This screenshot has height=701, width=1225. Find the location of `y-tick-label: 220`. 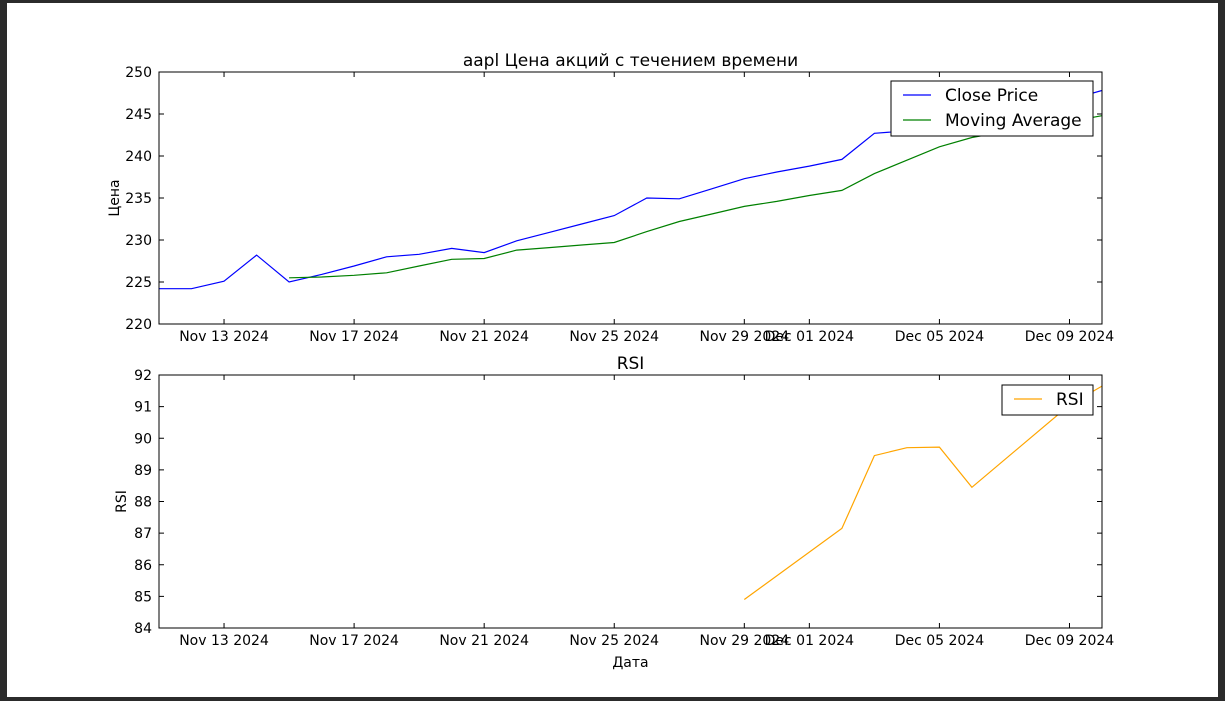

y-tick-label: 220 is located at coordinates (138, 325).